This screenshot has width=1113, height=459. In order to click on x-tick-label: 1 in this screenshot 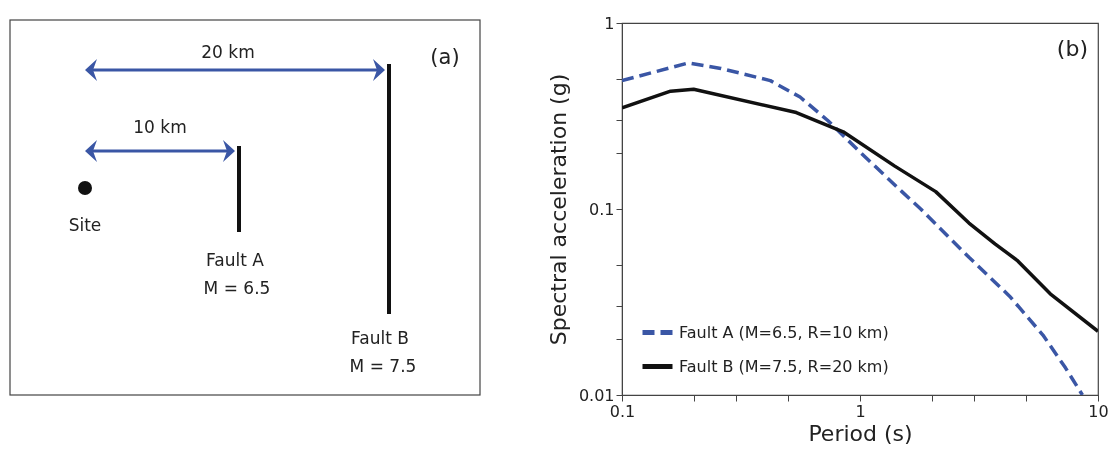, I will do `click(860, 411)`.